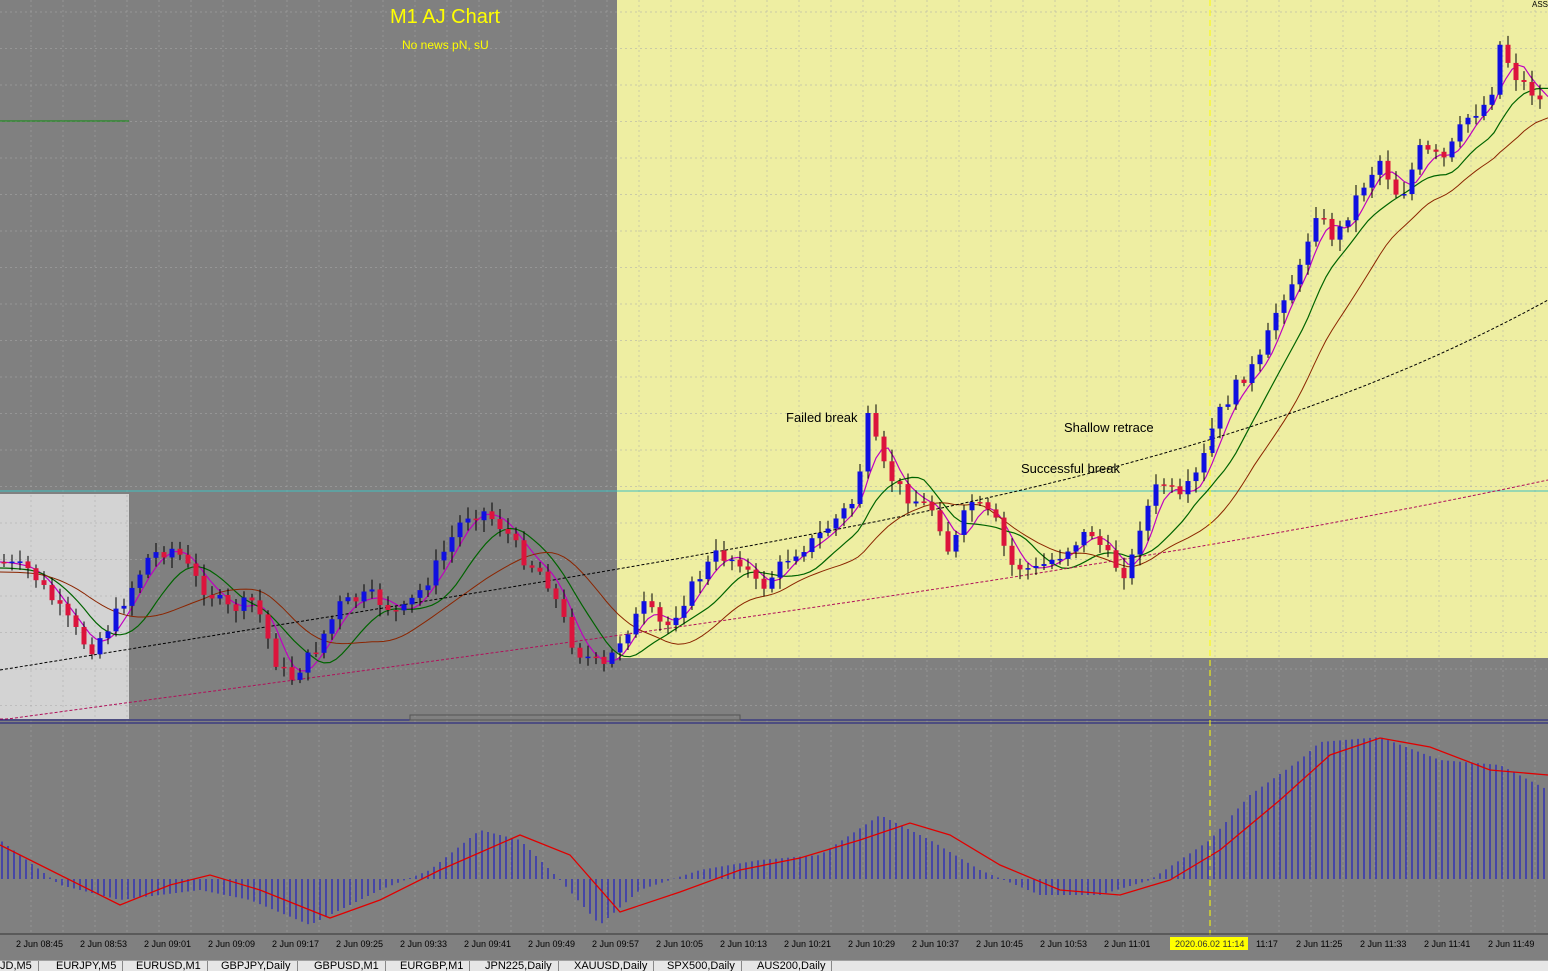 The image size is (1548, 971). What do you see at coordinates (350, 966) in the screenshot?
I see `tab-gbpusd-m1: GBPUSD,M1` at bounding box center [350, 966].